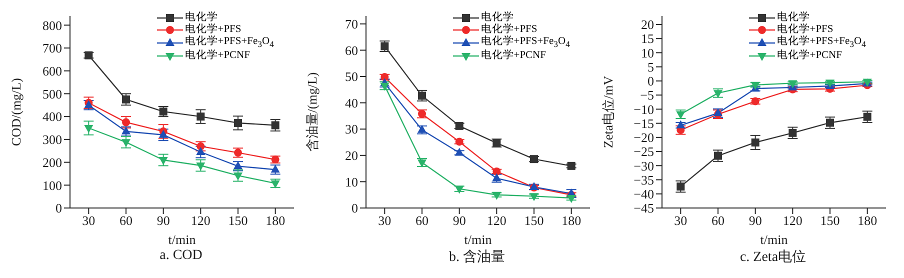 The height and width of the screenshot is (278, 904). Describe the element at coordinates (52, 94) in the screenshot. I see `y-tick-label: 500` at that location.